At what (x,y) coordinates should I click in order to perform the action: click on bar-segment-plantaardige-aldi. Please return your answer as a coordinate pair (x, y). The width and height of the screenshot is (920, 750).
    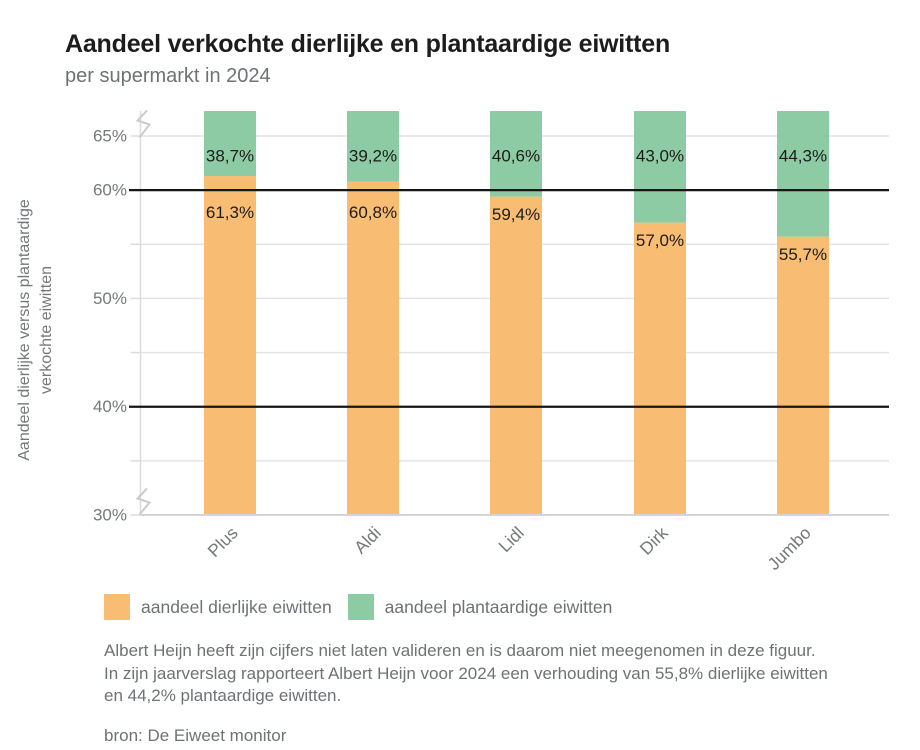
    Looking at the image, I should click on (373, 146).